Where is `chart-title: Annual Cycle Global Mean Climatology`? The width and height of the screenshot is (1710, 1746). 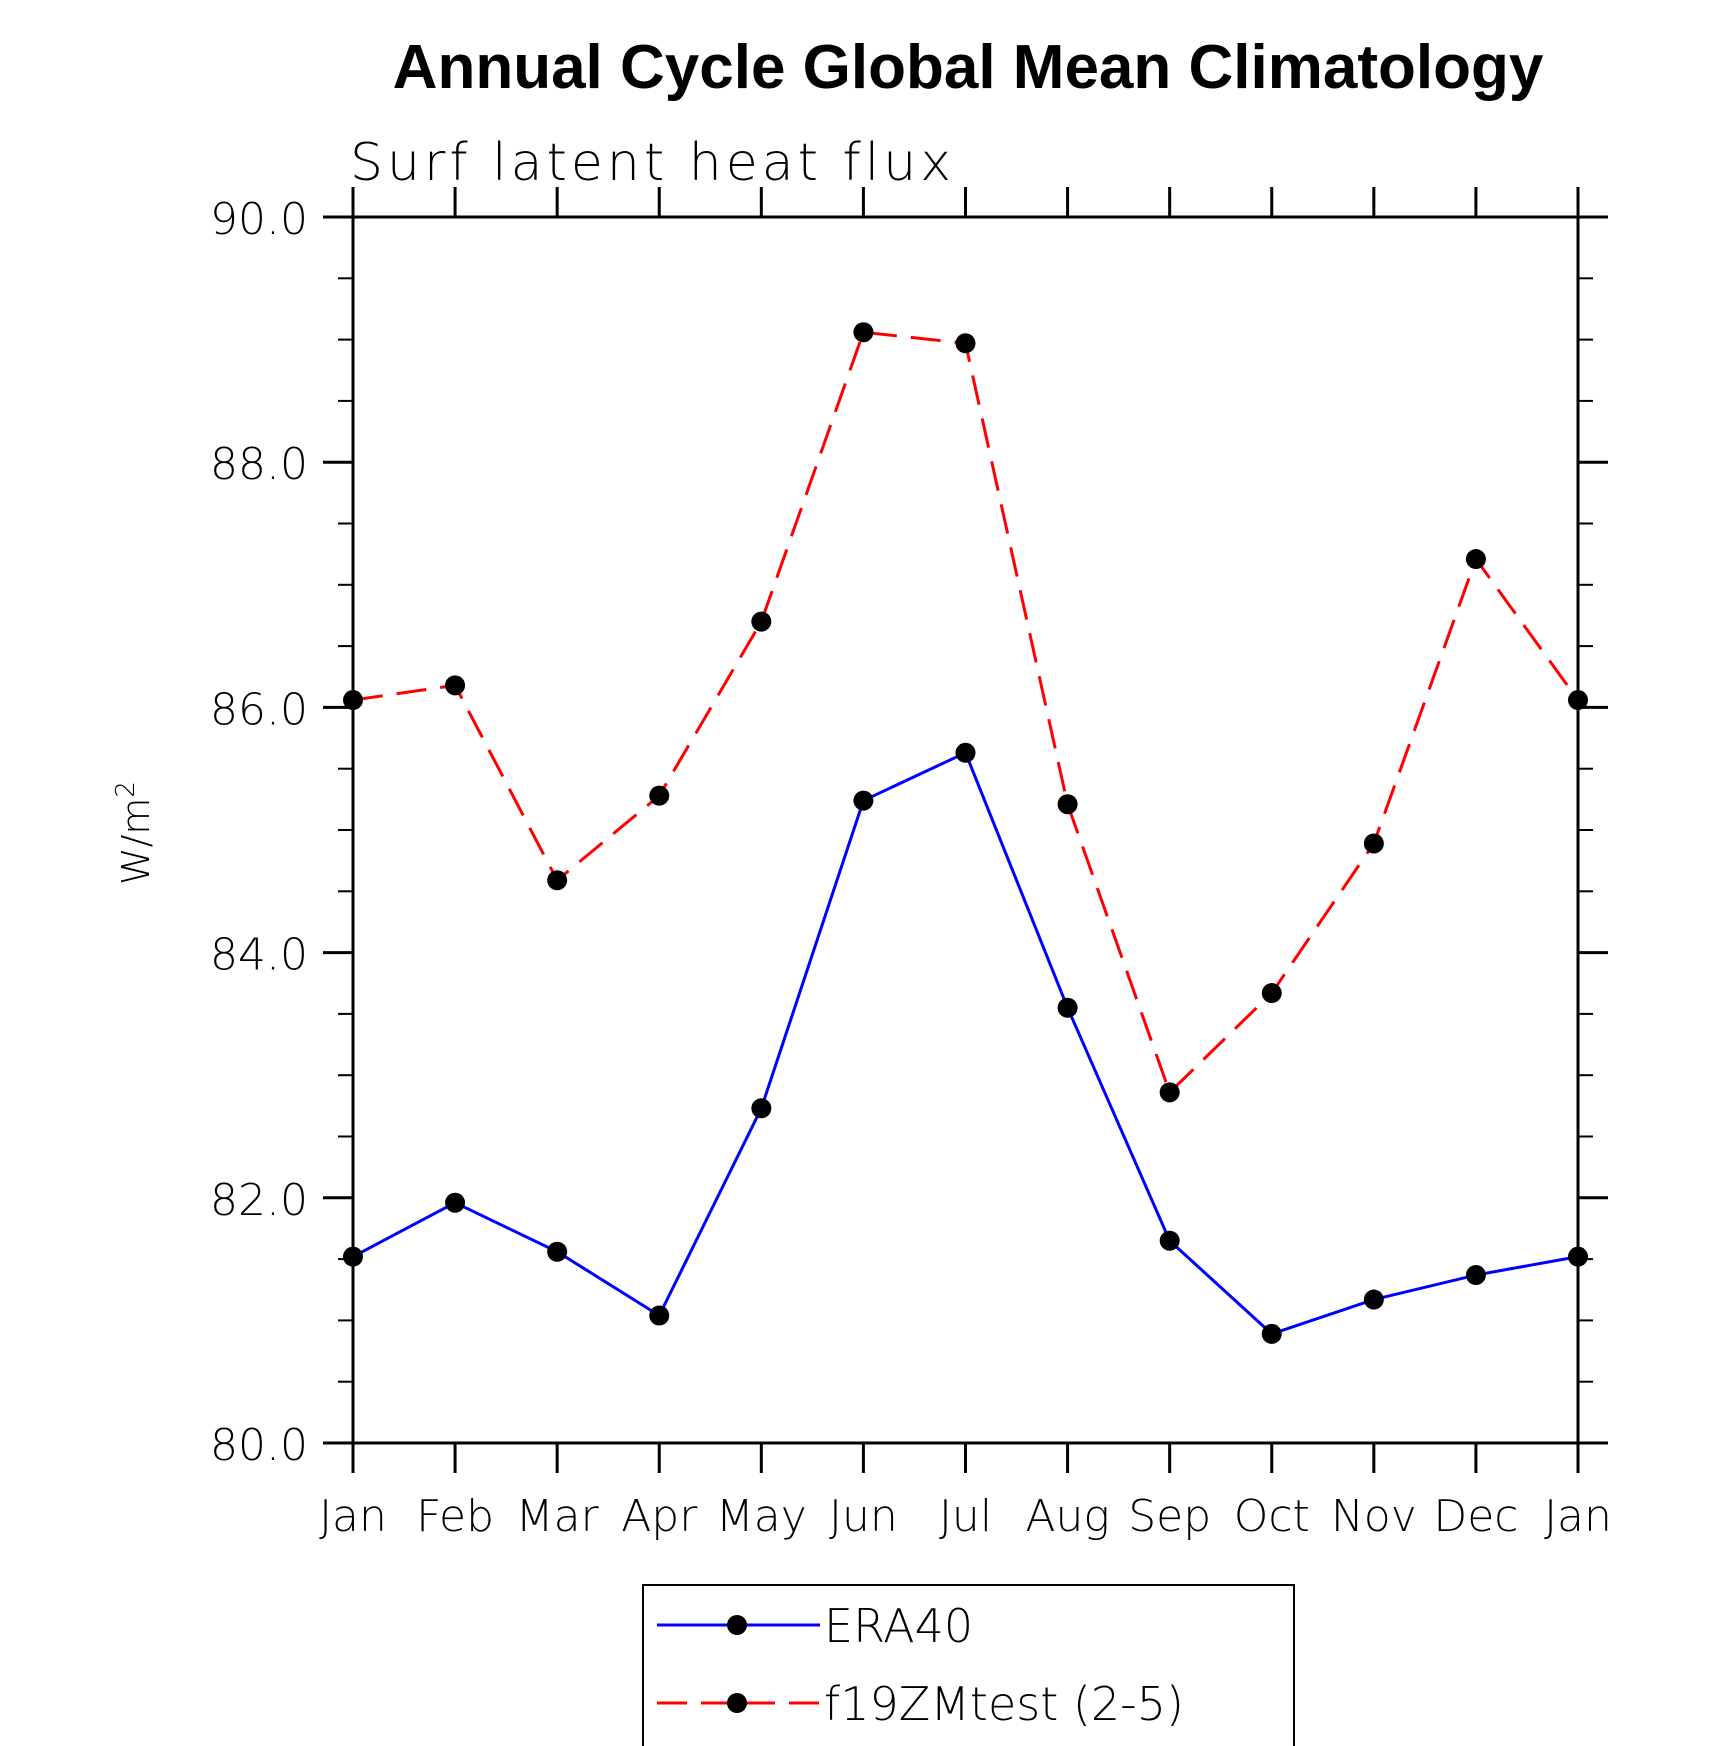
chart-title: Annual Cycle Global Mean Climatology is located at coordinates (968, 67).